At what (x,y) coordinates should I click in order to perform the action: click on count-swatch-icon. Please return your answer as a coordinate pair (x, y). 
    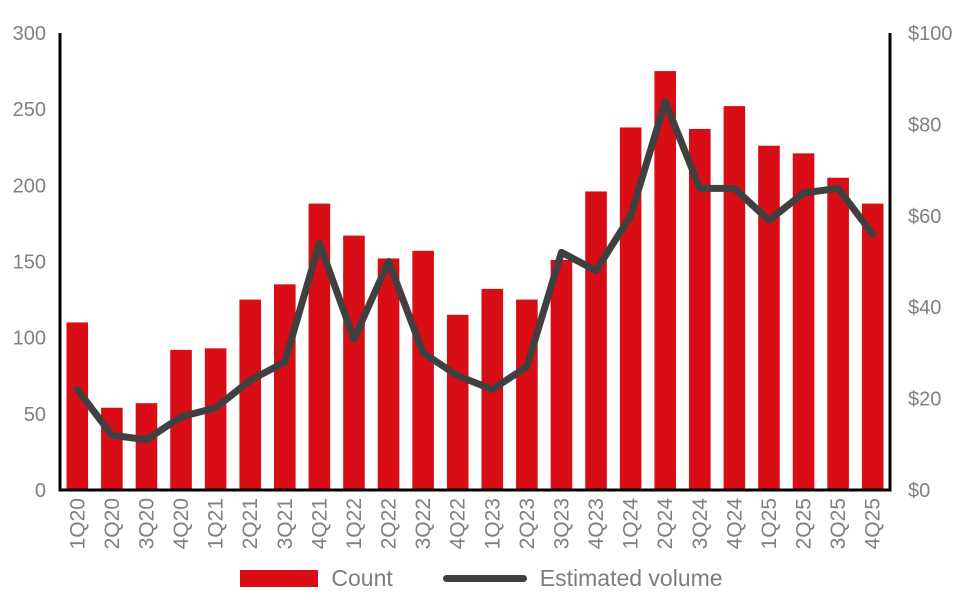
    Looking at the image, I should click on (279, 578).